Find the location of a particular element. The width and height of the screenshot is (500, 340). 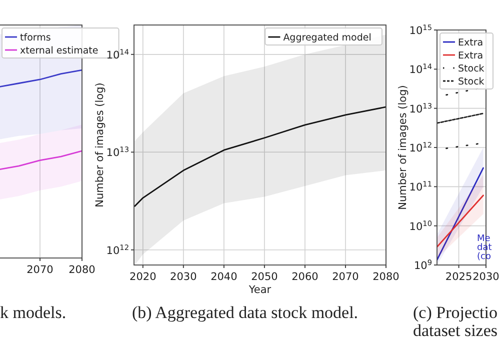

legend-label: Aggregated model is located at coordinates (327, 38).